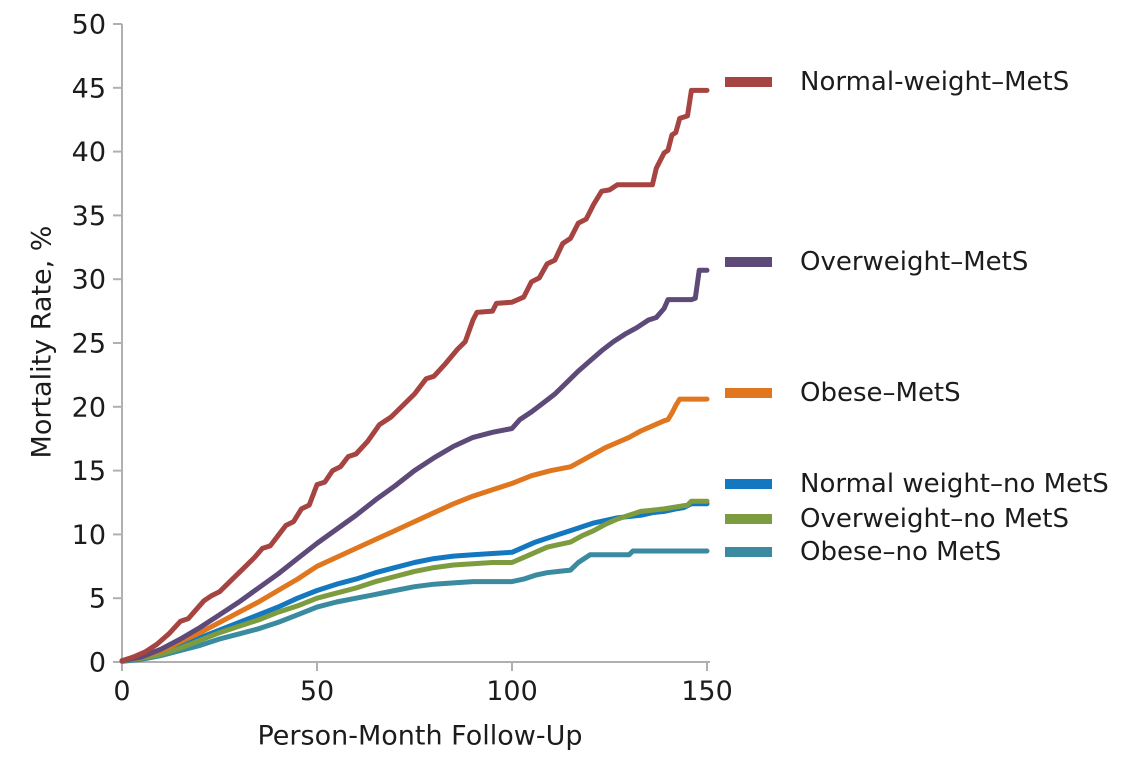 This screenshot has height=771, width=1132. I want to click on x-tick-label: 150, so click(707, 691).